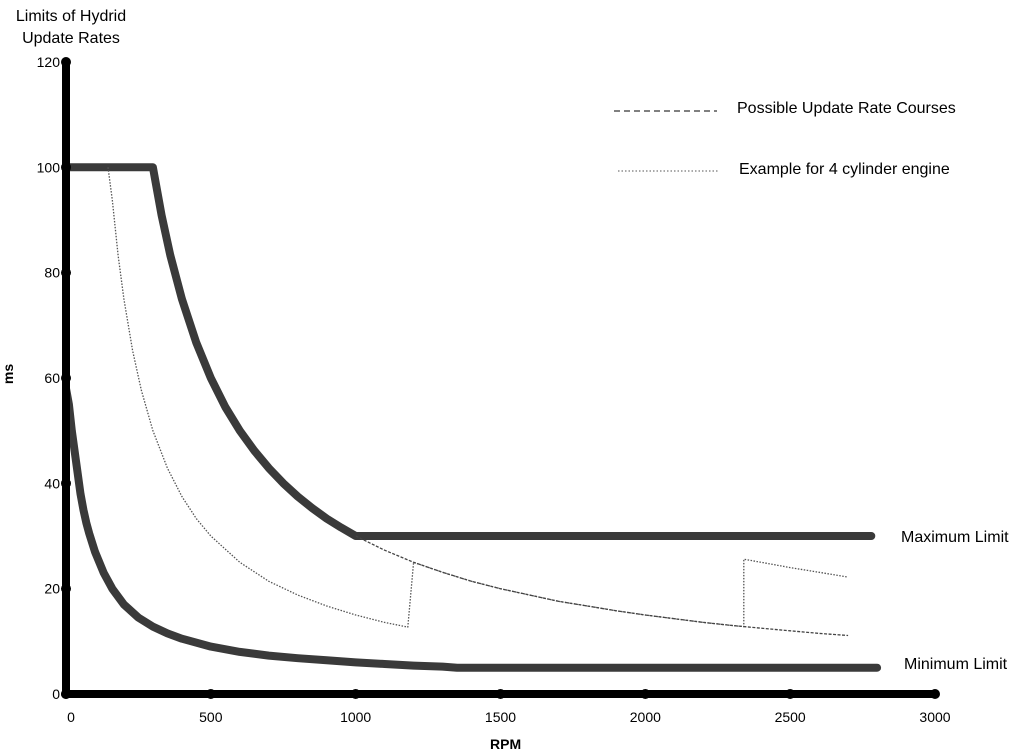 Image resolution: width=1032 pixels, height=752 pixels. Describe the element at coordinates (506, 744) in the screenshot. I see `x-axis-title: RPM` at that location.